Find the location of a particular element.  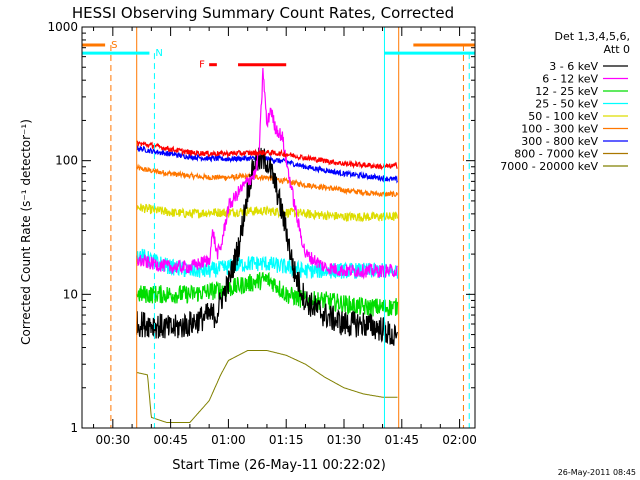

legend-label-0: 3 - 6 keV is located at coordinates (573, 66).